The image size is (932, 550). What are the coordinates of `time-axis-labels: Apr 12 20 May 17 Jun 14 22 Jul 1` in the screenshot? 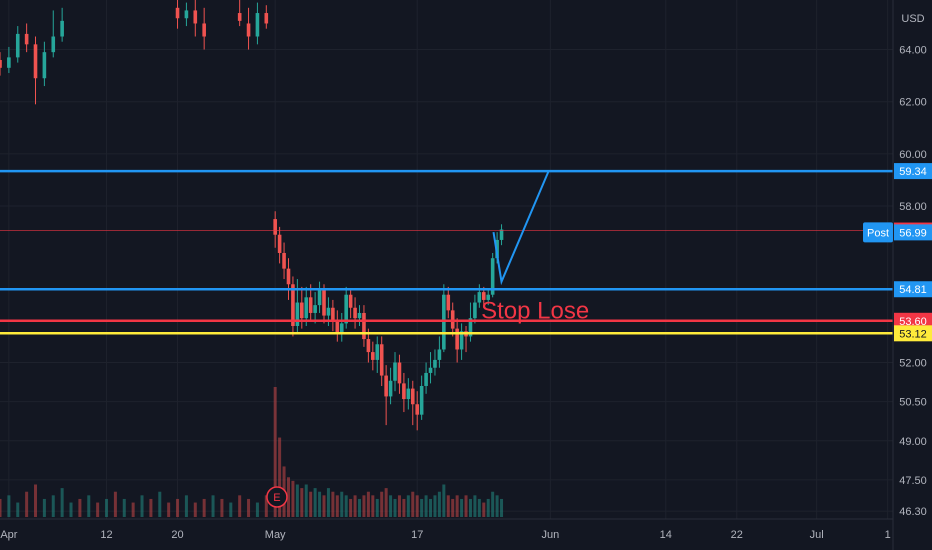 It's located at (445, 535).